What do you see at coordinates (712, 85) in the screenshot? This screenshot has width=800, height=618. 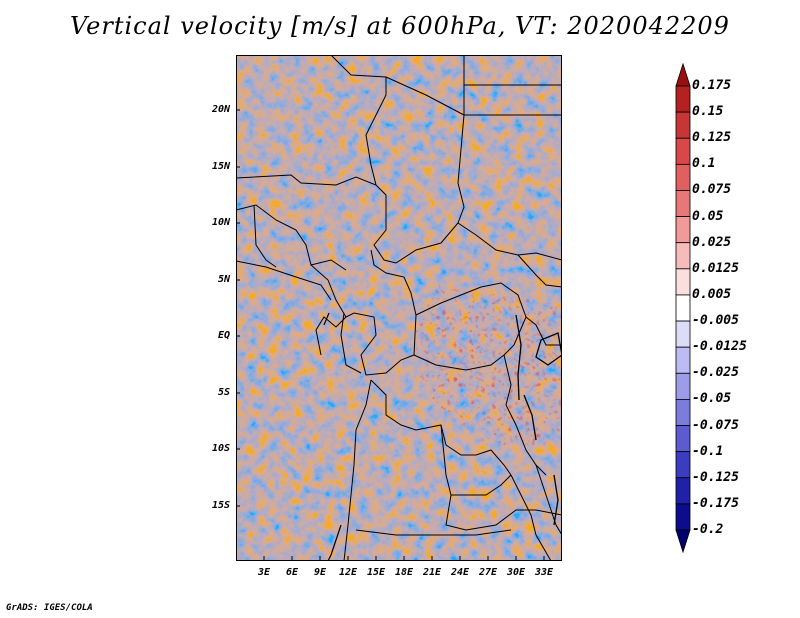 I see `colorbar-label: 0.175` at bounding box center [712, 85].